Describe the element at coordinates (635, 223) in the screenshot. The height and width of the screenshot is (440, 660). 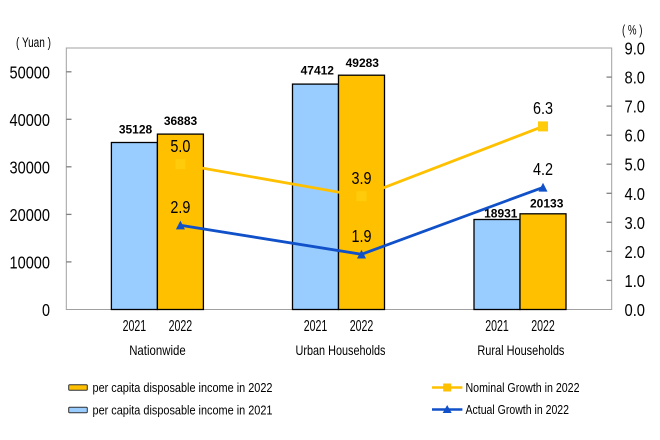
I see `svg-text: 3.0` at that location.